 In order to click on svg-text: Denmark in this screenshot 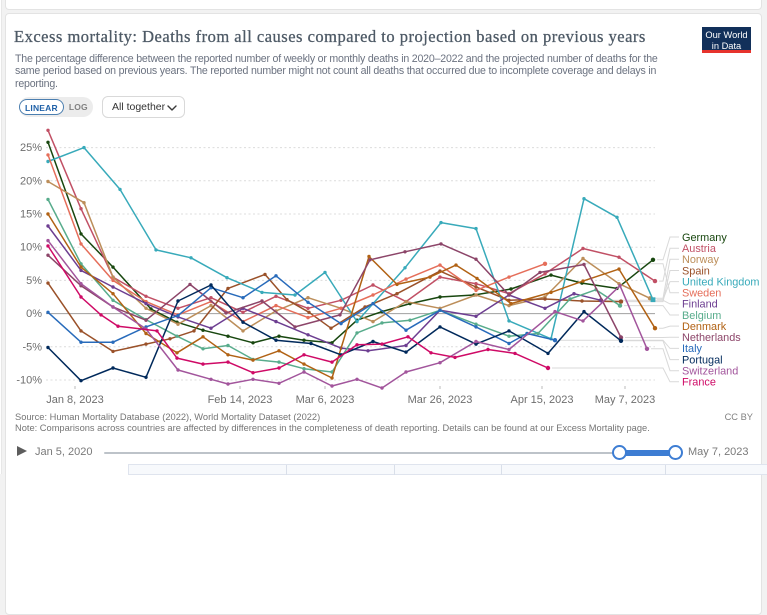, I will do `click(704, 327)`.